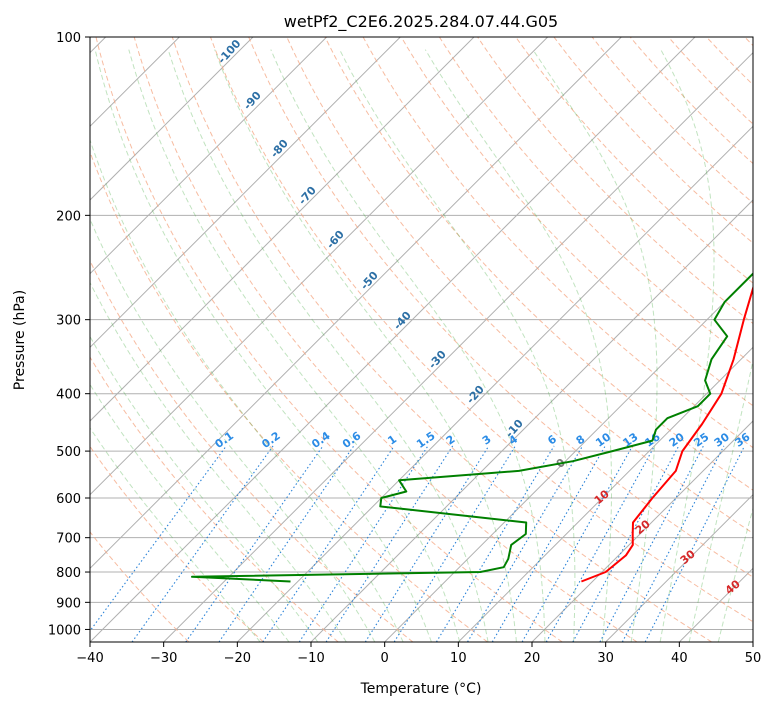 Image resolution: width=775 pixels, height=708 pixels. I want to click on x-tick-label: 10, so click(458, 658).